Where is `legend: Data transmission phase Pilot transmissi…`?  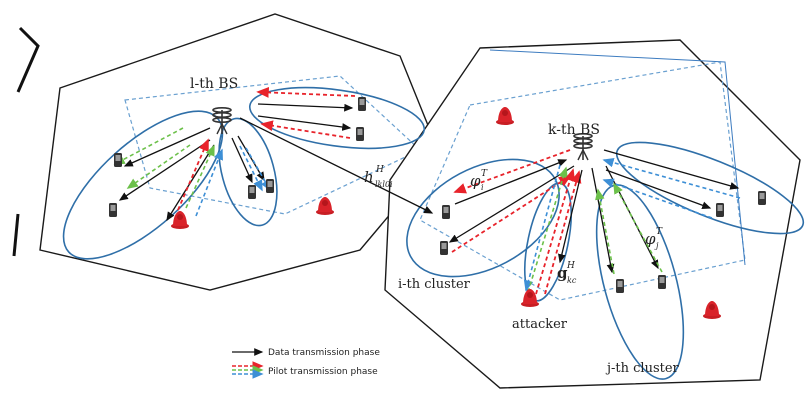 legend: Data transmission phase Pilot transmissi… is located at coordinates (306, 363).